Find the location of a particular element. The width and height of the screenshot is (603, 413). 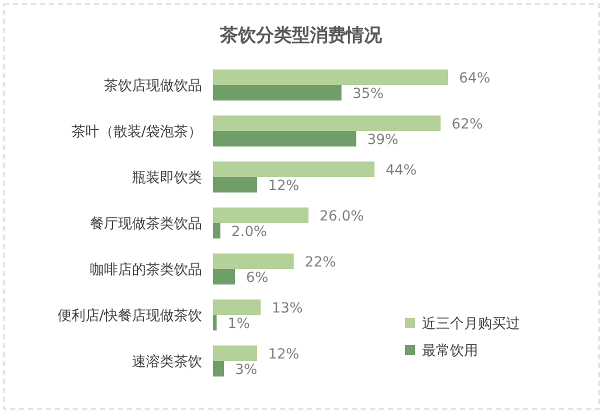

y-tick-label: 餐厅现做茶类饮品 is located at coordinates (146, 224).